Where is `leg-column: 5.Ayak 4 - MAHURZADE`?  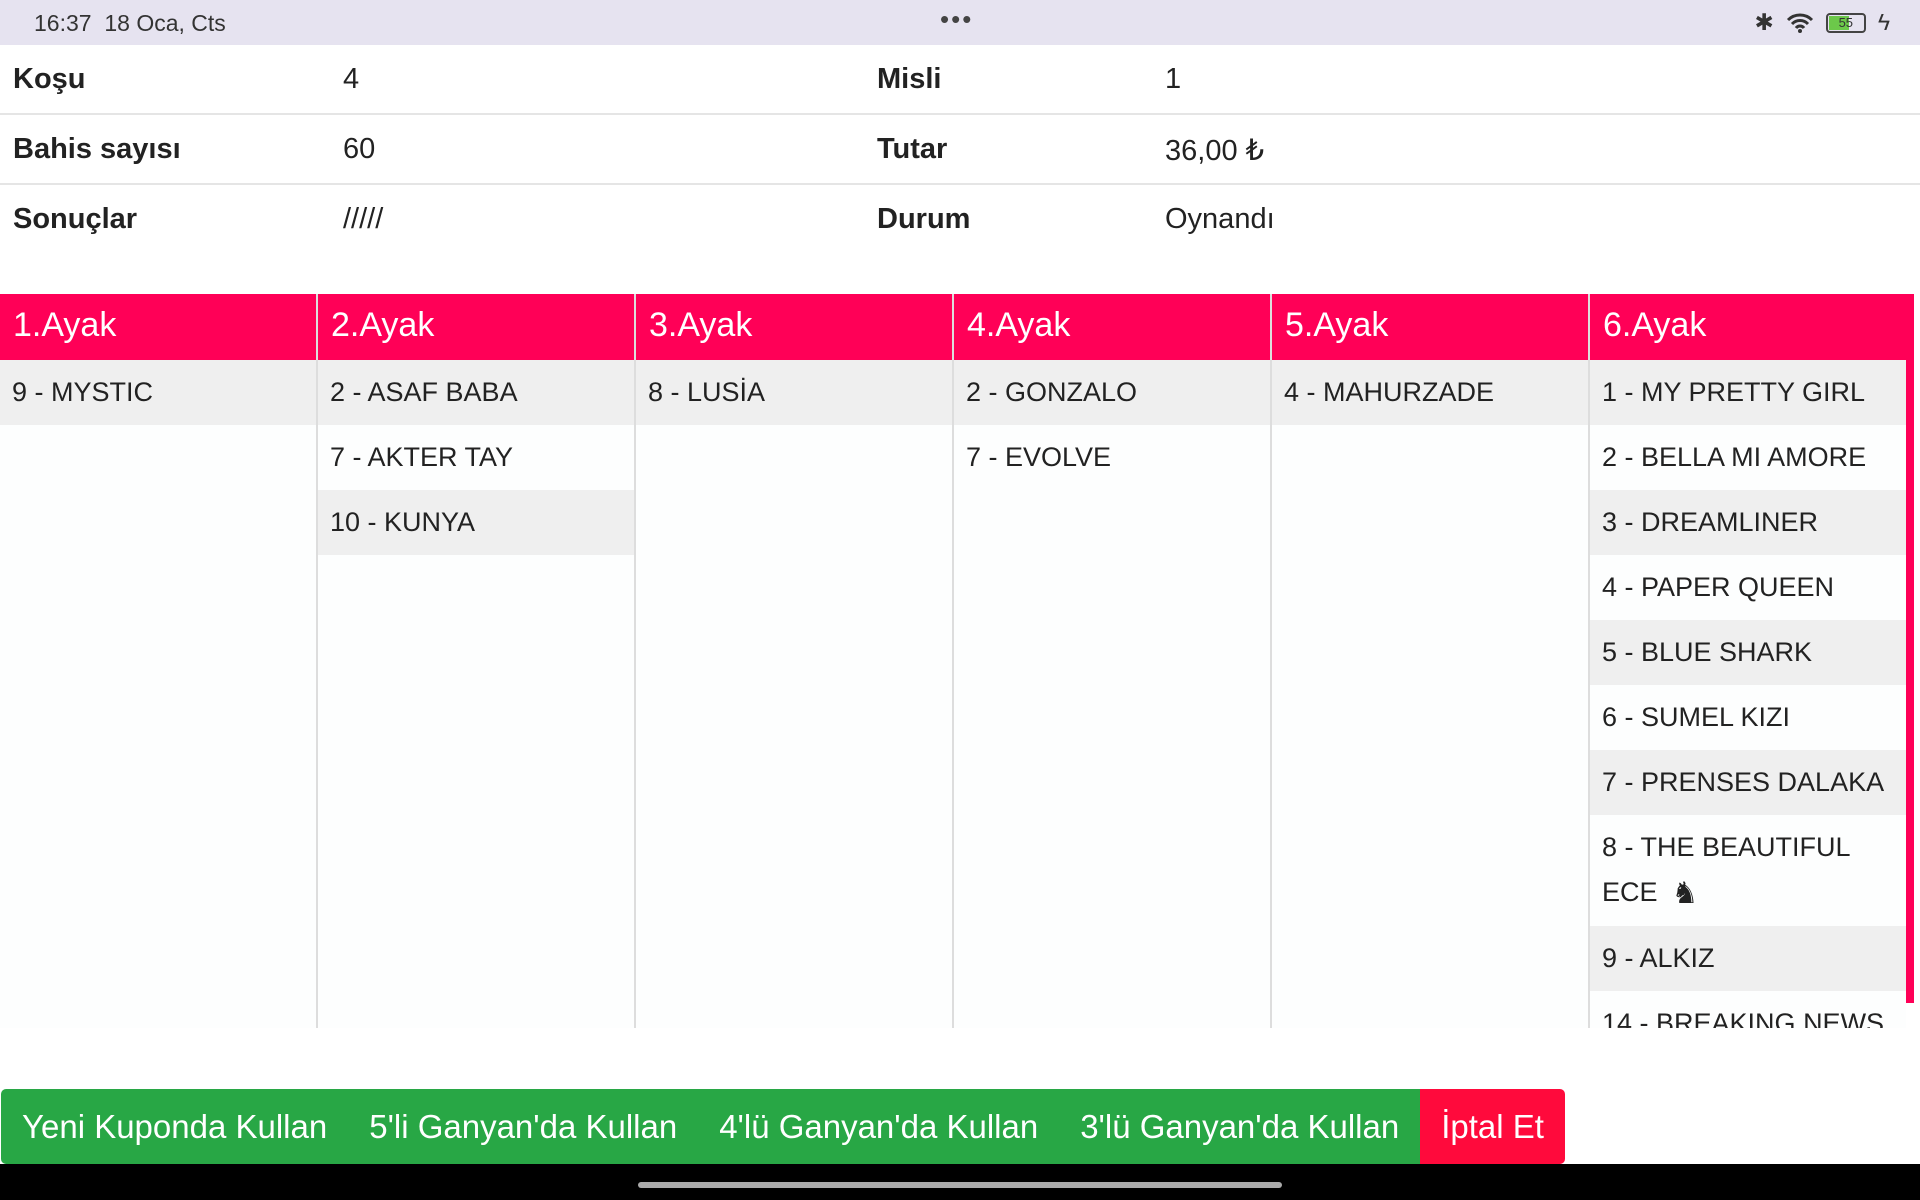
leg-column: 5.Ayak 4 - MAHURZADE is located at coordinates (1430, 661).